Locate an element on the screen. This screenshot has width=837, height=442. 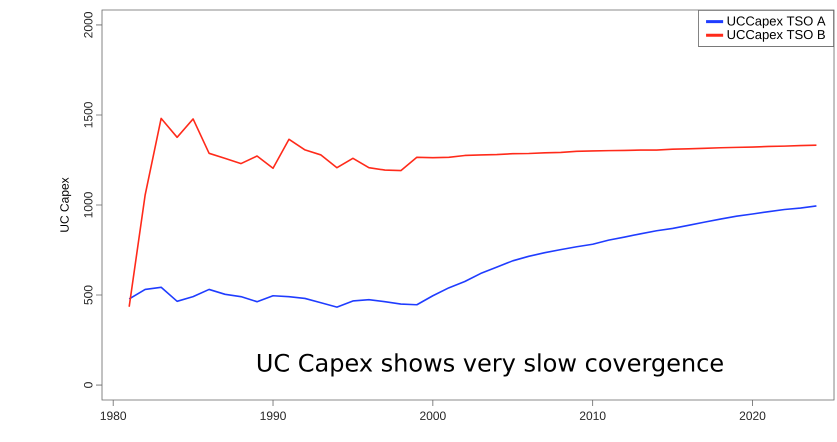
legend-label: UCCapex TSO A is located at coordinates (777, 22).